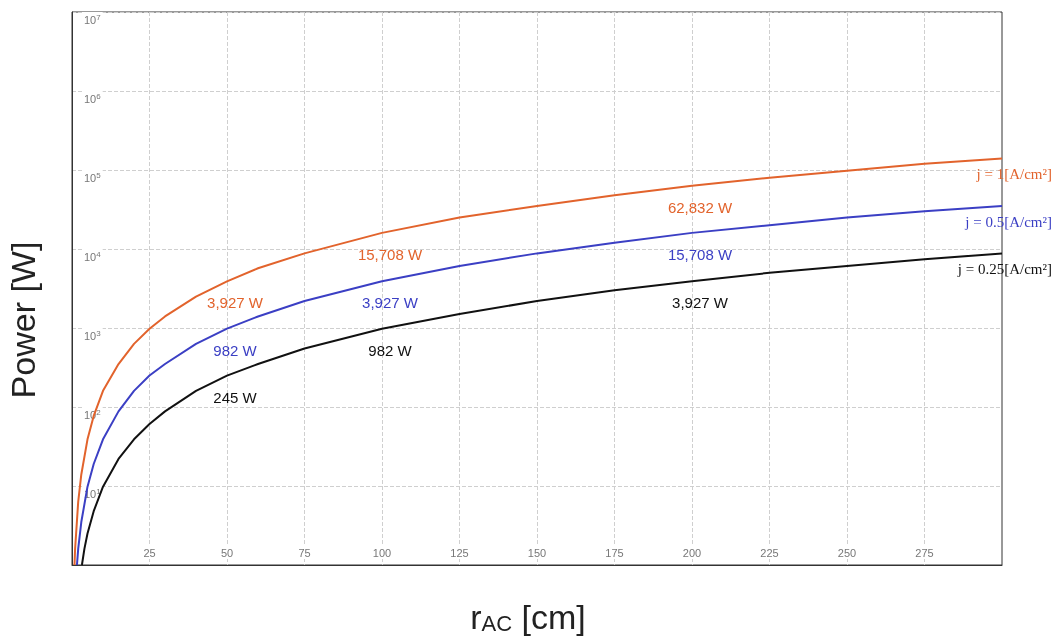 The width and height of the screenshot is (1056, 640). I want to click on x-tick-label: 50, so click(227, 552).